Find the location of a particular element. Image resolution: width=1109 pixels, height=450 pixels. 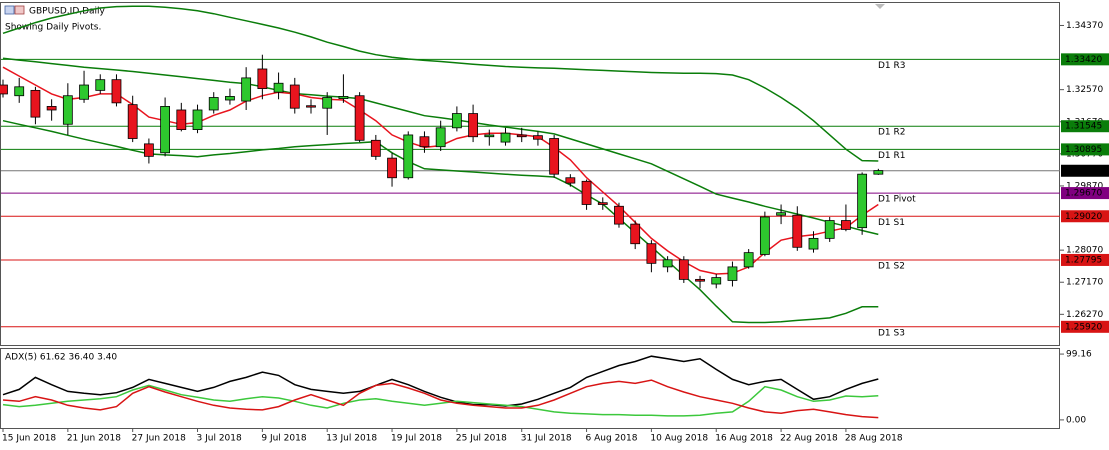

pivot-name: D1 R1 is located at coordinates (892, 156).